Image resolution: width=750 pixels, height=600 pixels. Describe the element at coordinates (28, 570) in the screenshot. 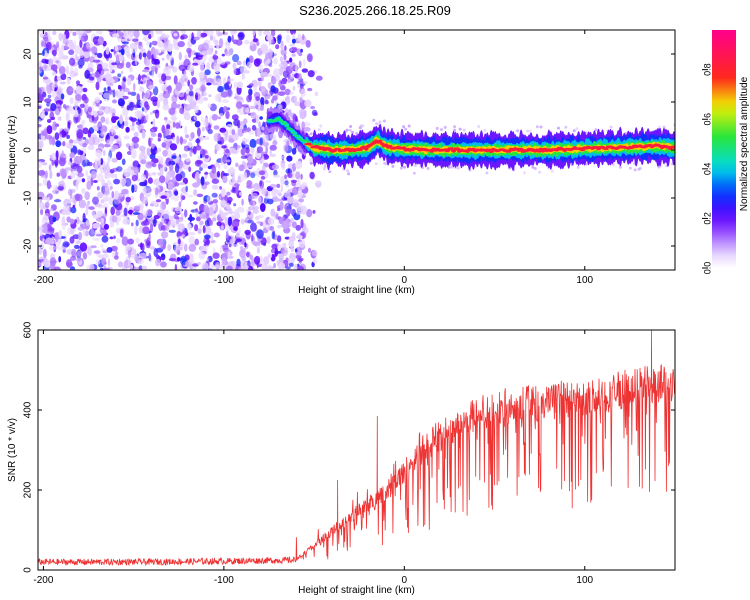

I see `snr-ytick-label: 0` at that location.